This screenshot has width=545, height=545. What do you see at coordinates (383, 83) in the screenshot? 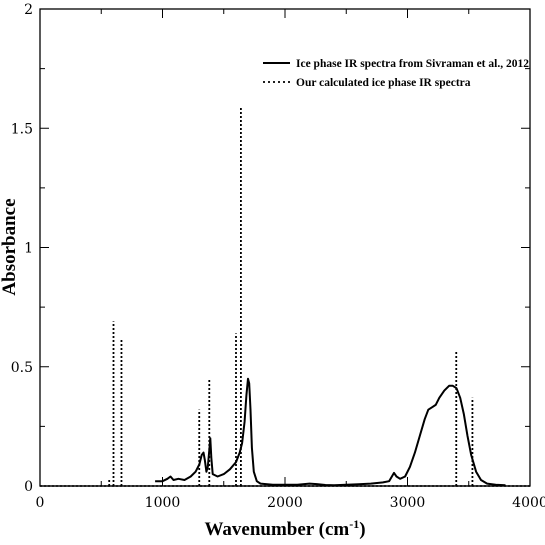
I see `legend-label-dotted: Our calculated ice phase IR spectra` at bounding box center [383, 83].